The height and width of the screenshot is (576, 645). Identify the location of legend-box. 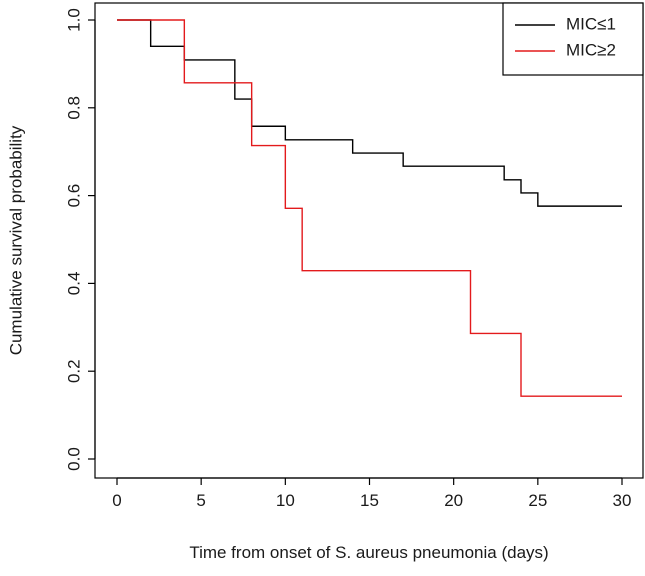
(573, 39).